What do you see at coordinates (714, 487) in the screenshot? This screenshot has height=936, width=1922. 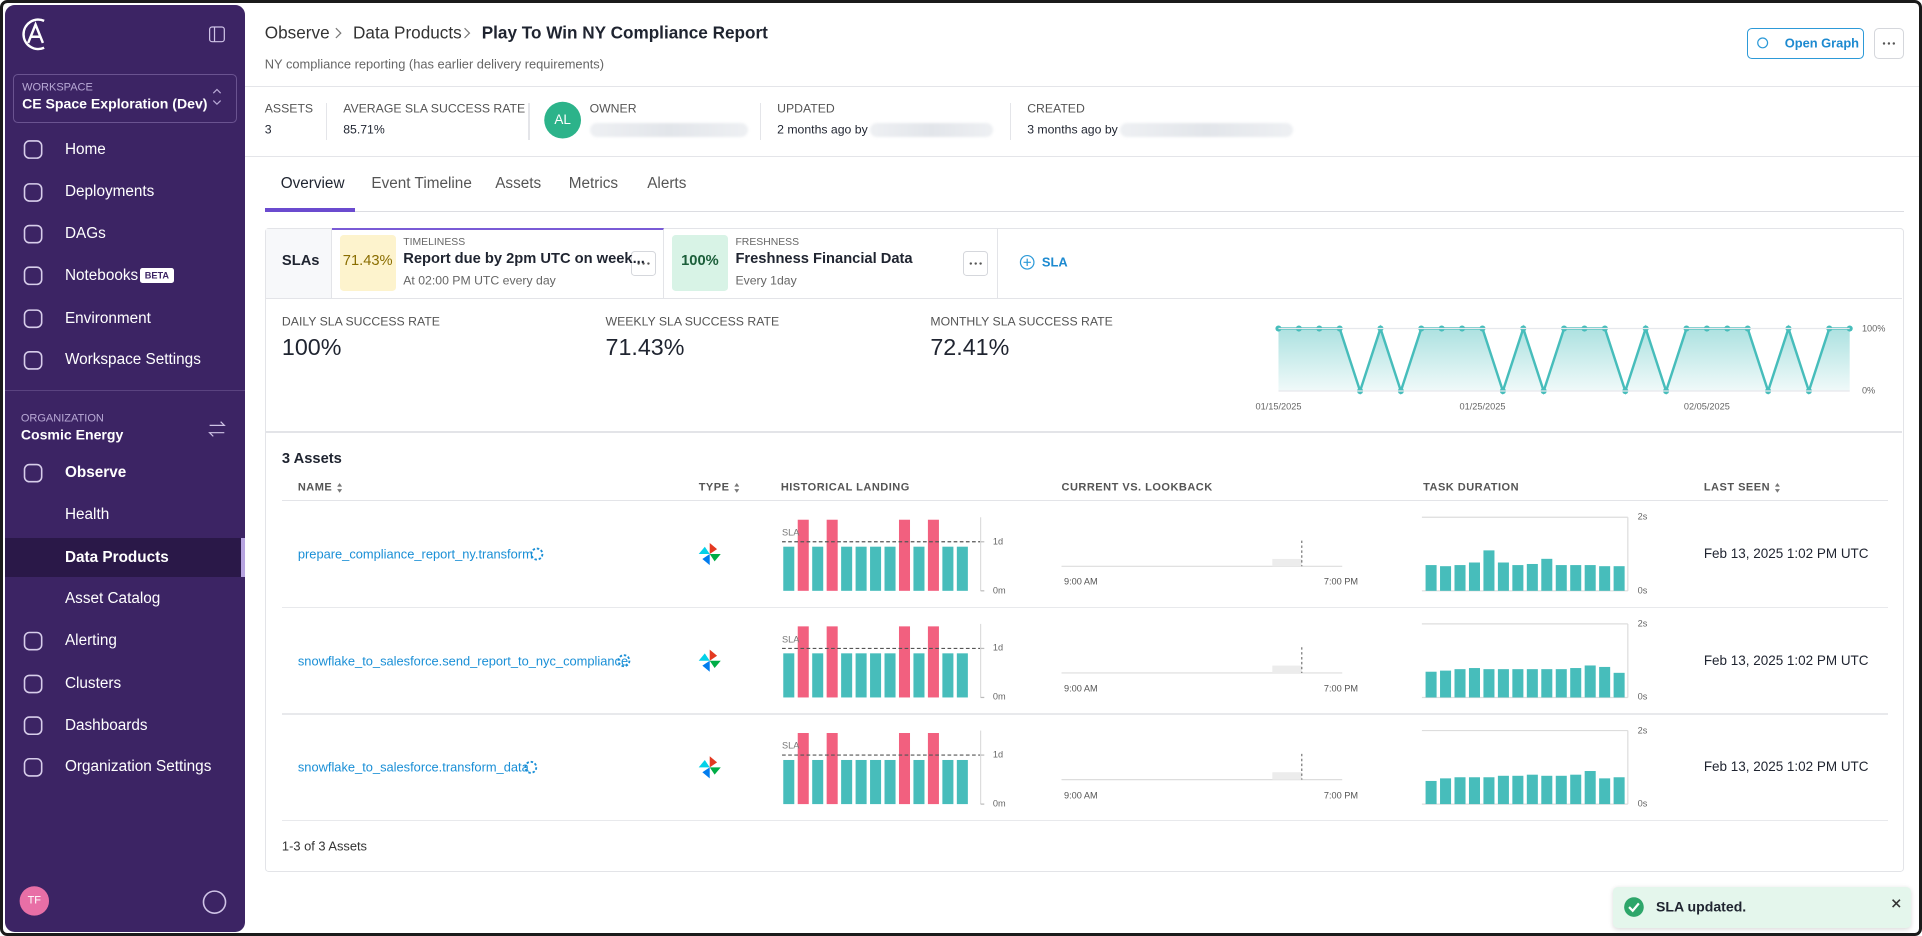 I see `column-header: TYPE` at bounding box center [714, 487].